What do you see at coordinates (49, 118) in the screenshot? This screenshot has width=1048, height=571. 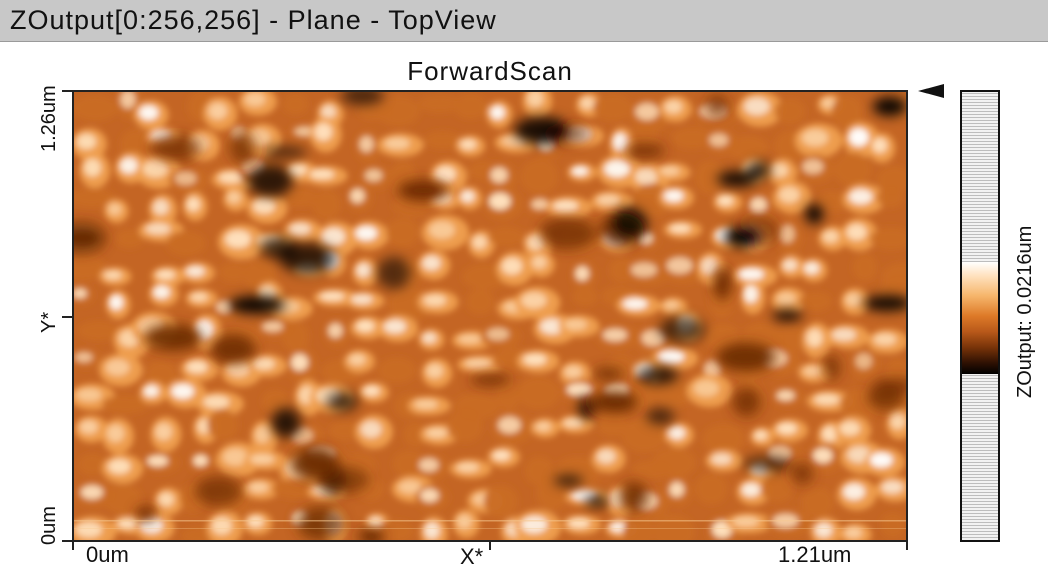 I see `y-axis-max-label: 1.26um` at bounding box center [49, 118].